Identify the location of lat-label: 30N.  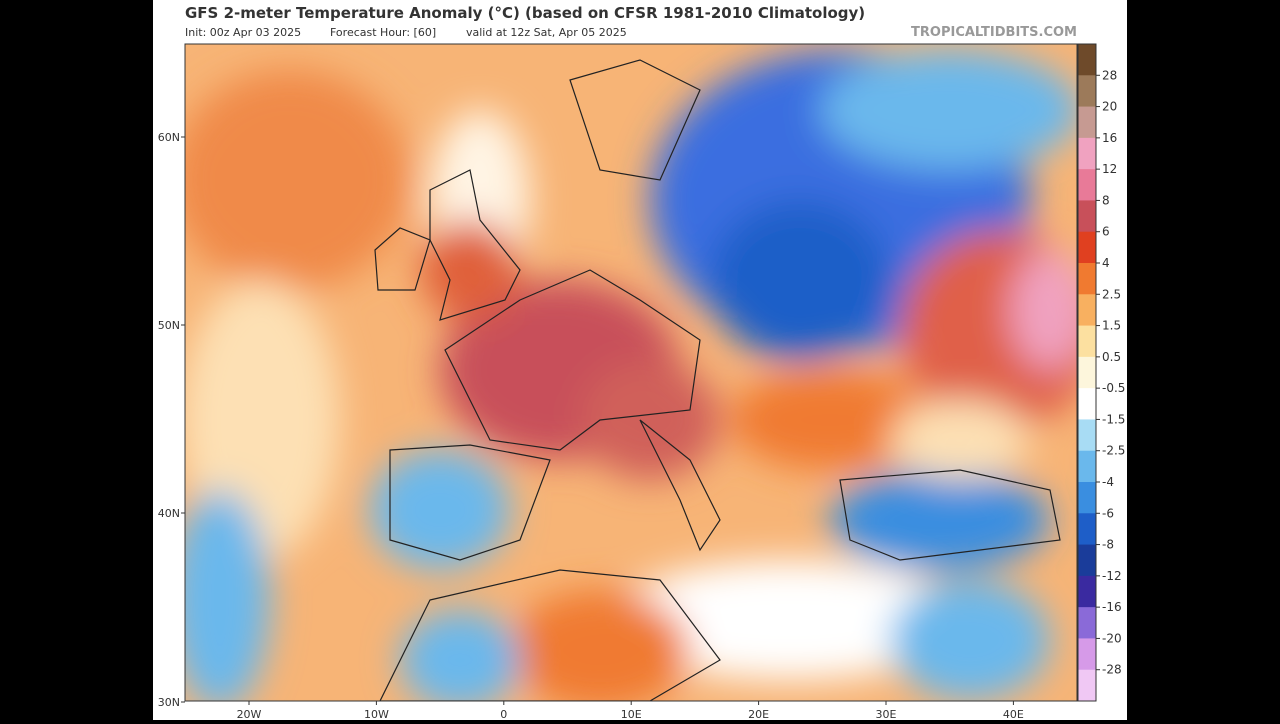
(169, 702).